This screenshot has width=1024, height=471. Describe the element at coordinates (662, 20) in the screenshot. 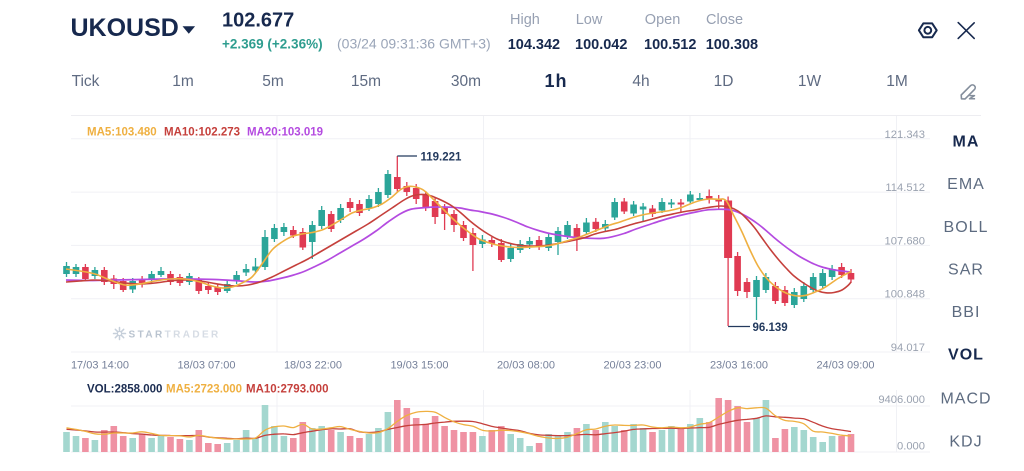

I see `svg-text: Open` at that location.